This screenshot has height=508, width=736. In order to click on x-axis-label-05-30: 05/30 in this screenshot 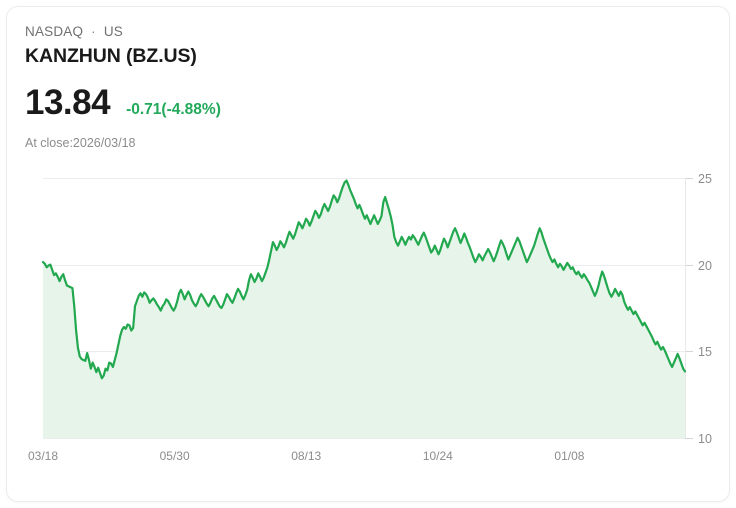, I will do `click(175, 456)`.